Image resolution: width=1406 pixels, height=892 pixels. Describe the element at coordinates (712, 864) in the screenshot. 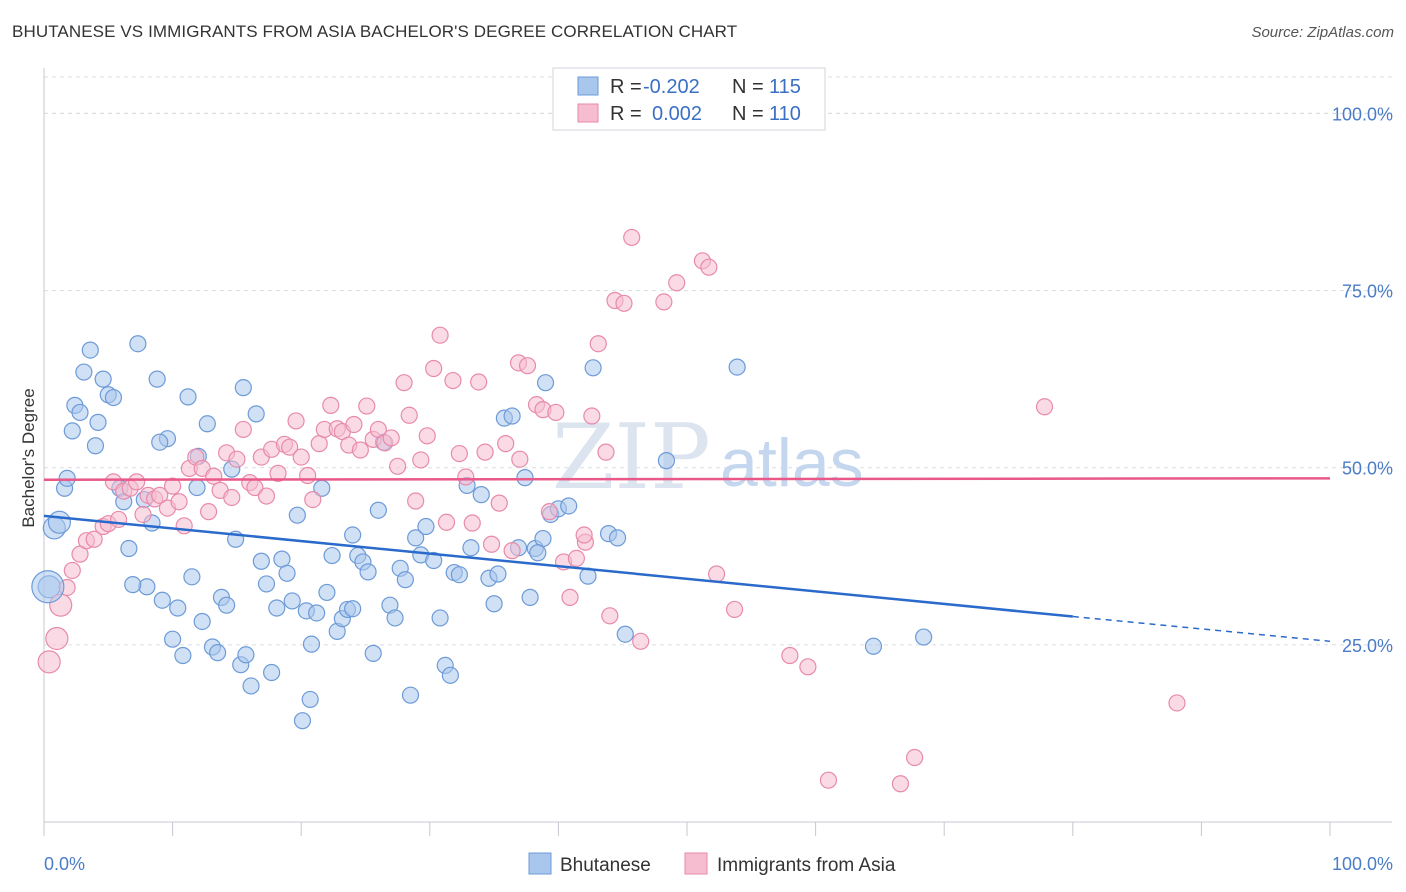

I see `bottom-legend: Bhutanese Immigrants from Asia` at that location.